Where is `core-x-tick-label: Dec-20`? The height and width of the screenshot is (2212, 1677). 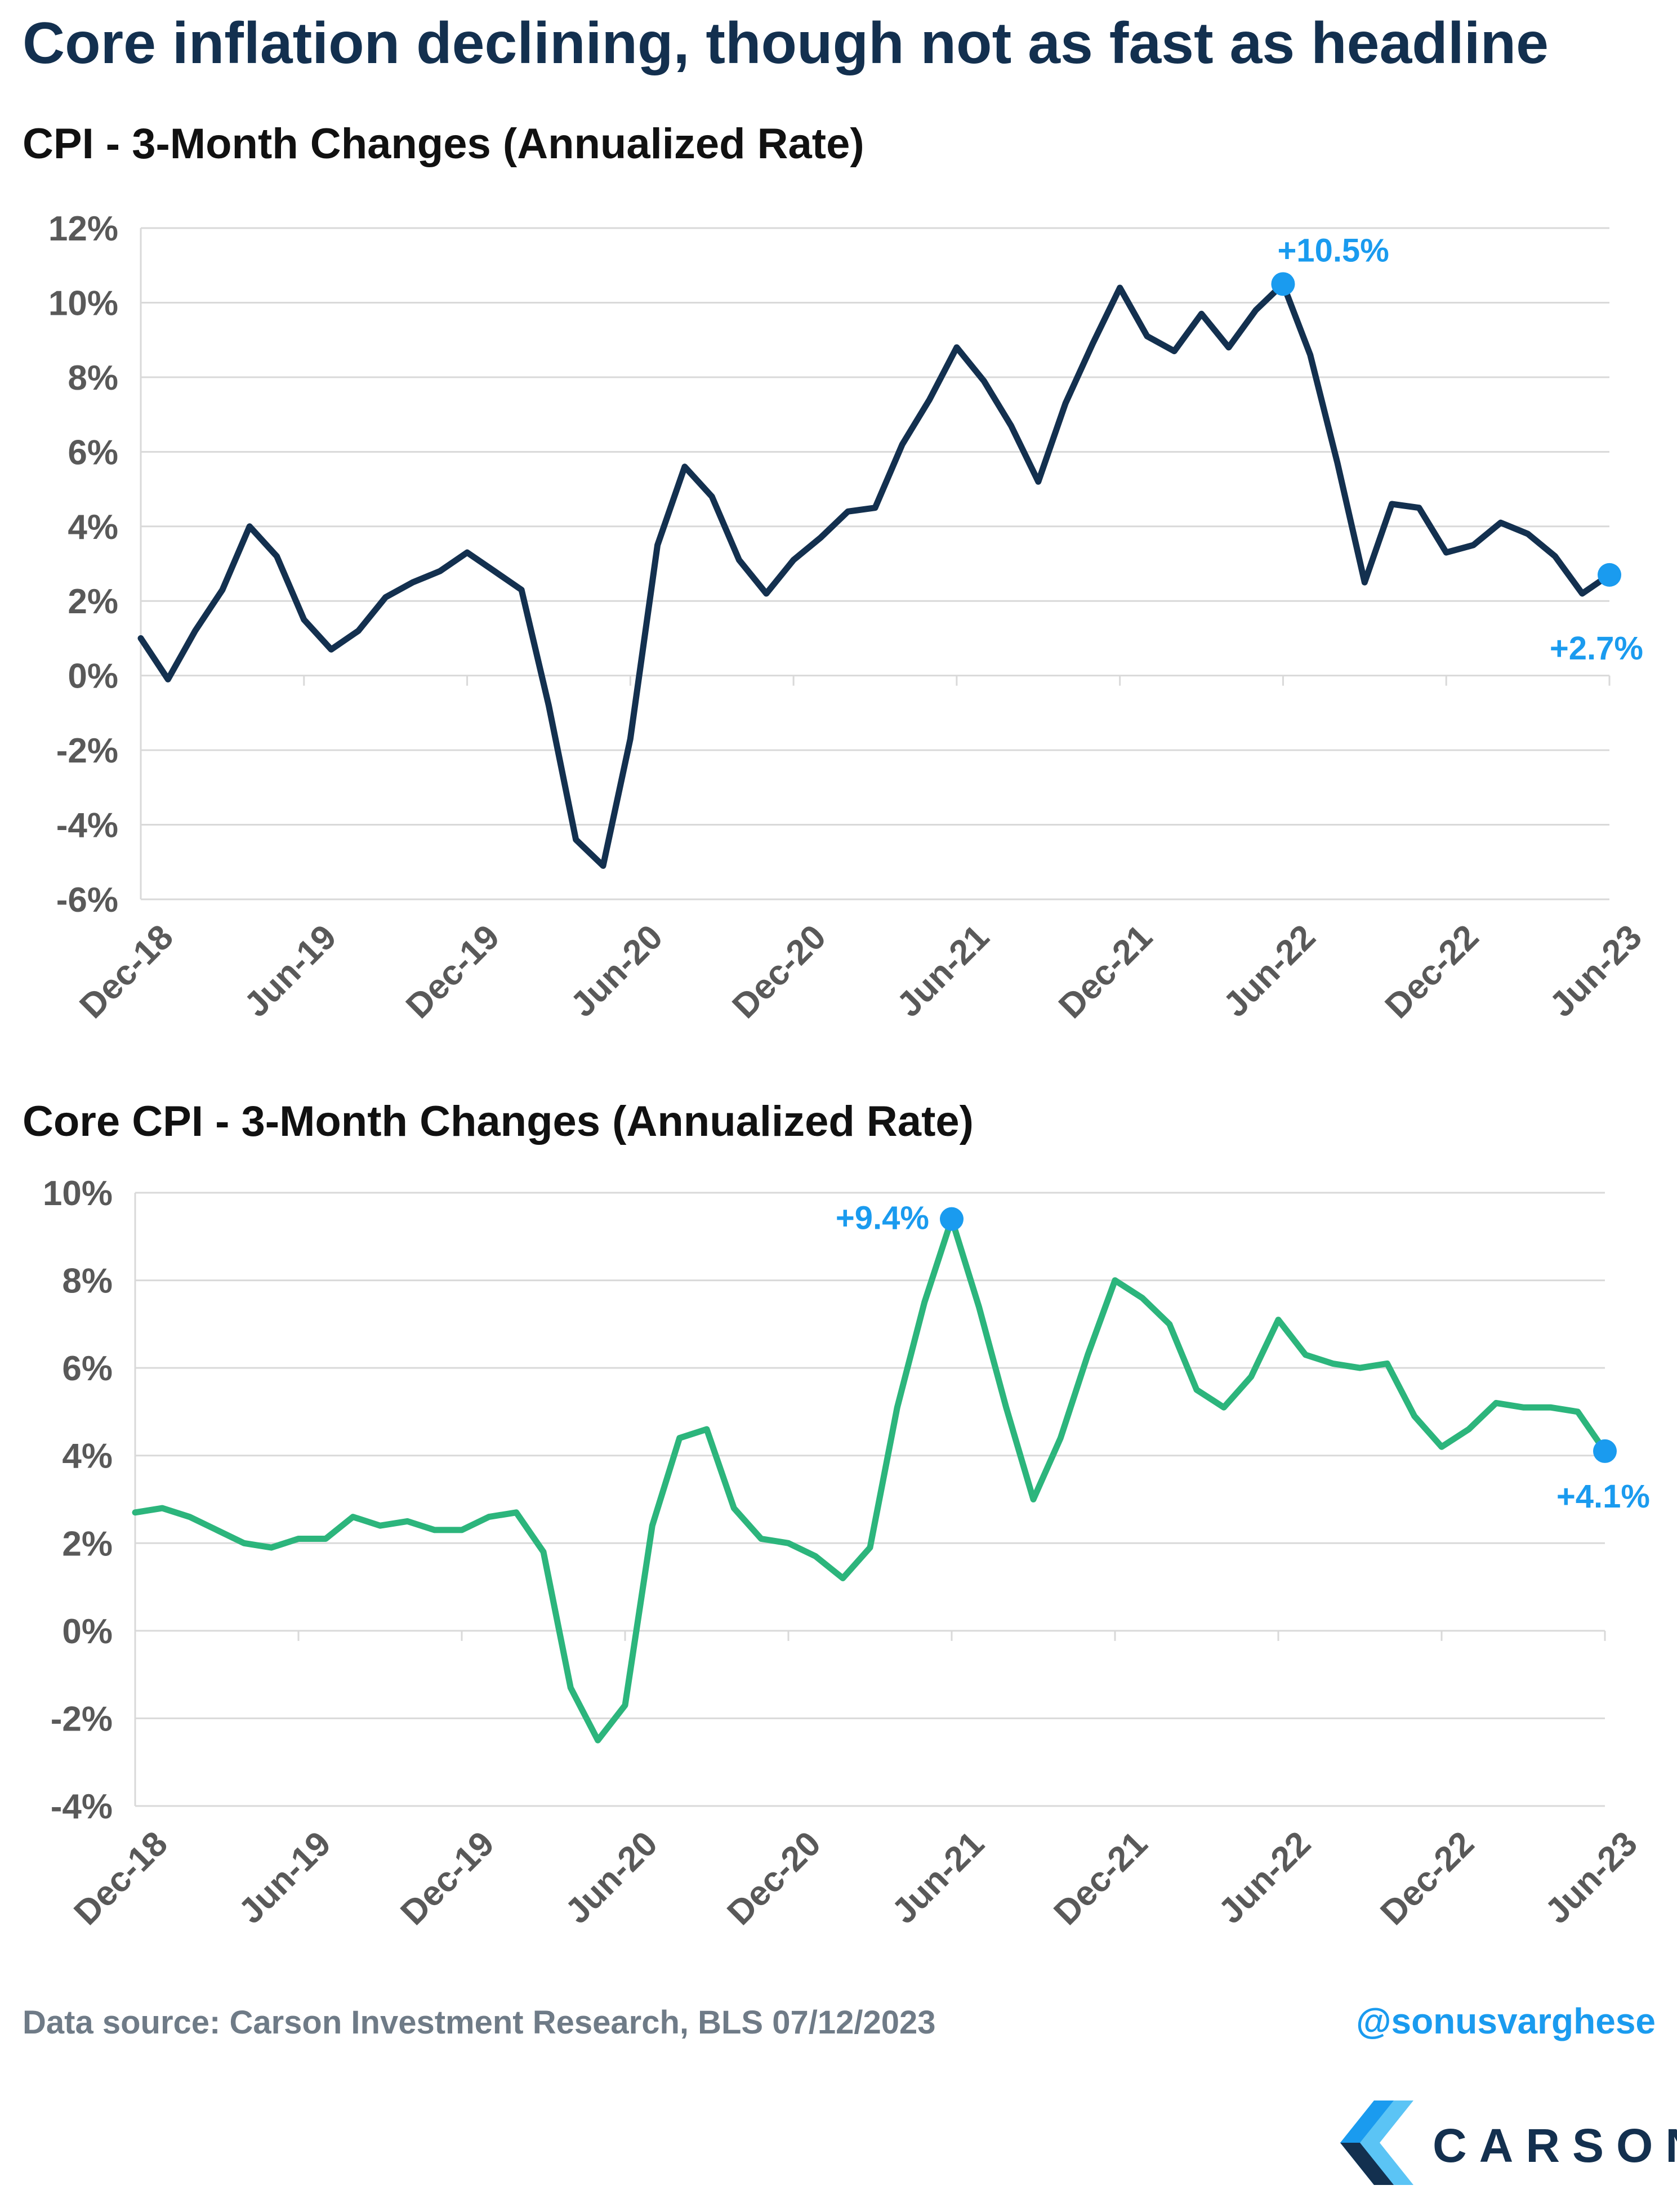 core-x-tick-label: Dec-20 is located at coordinates (774, 1878).